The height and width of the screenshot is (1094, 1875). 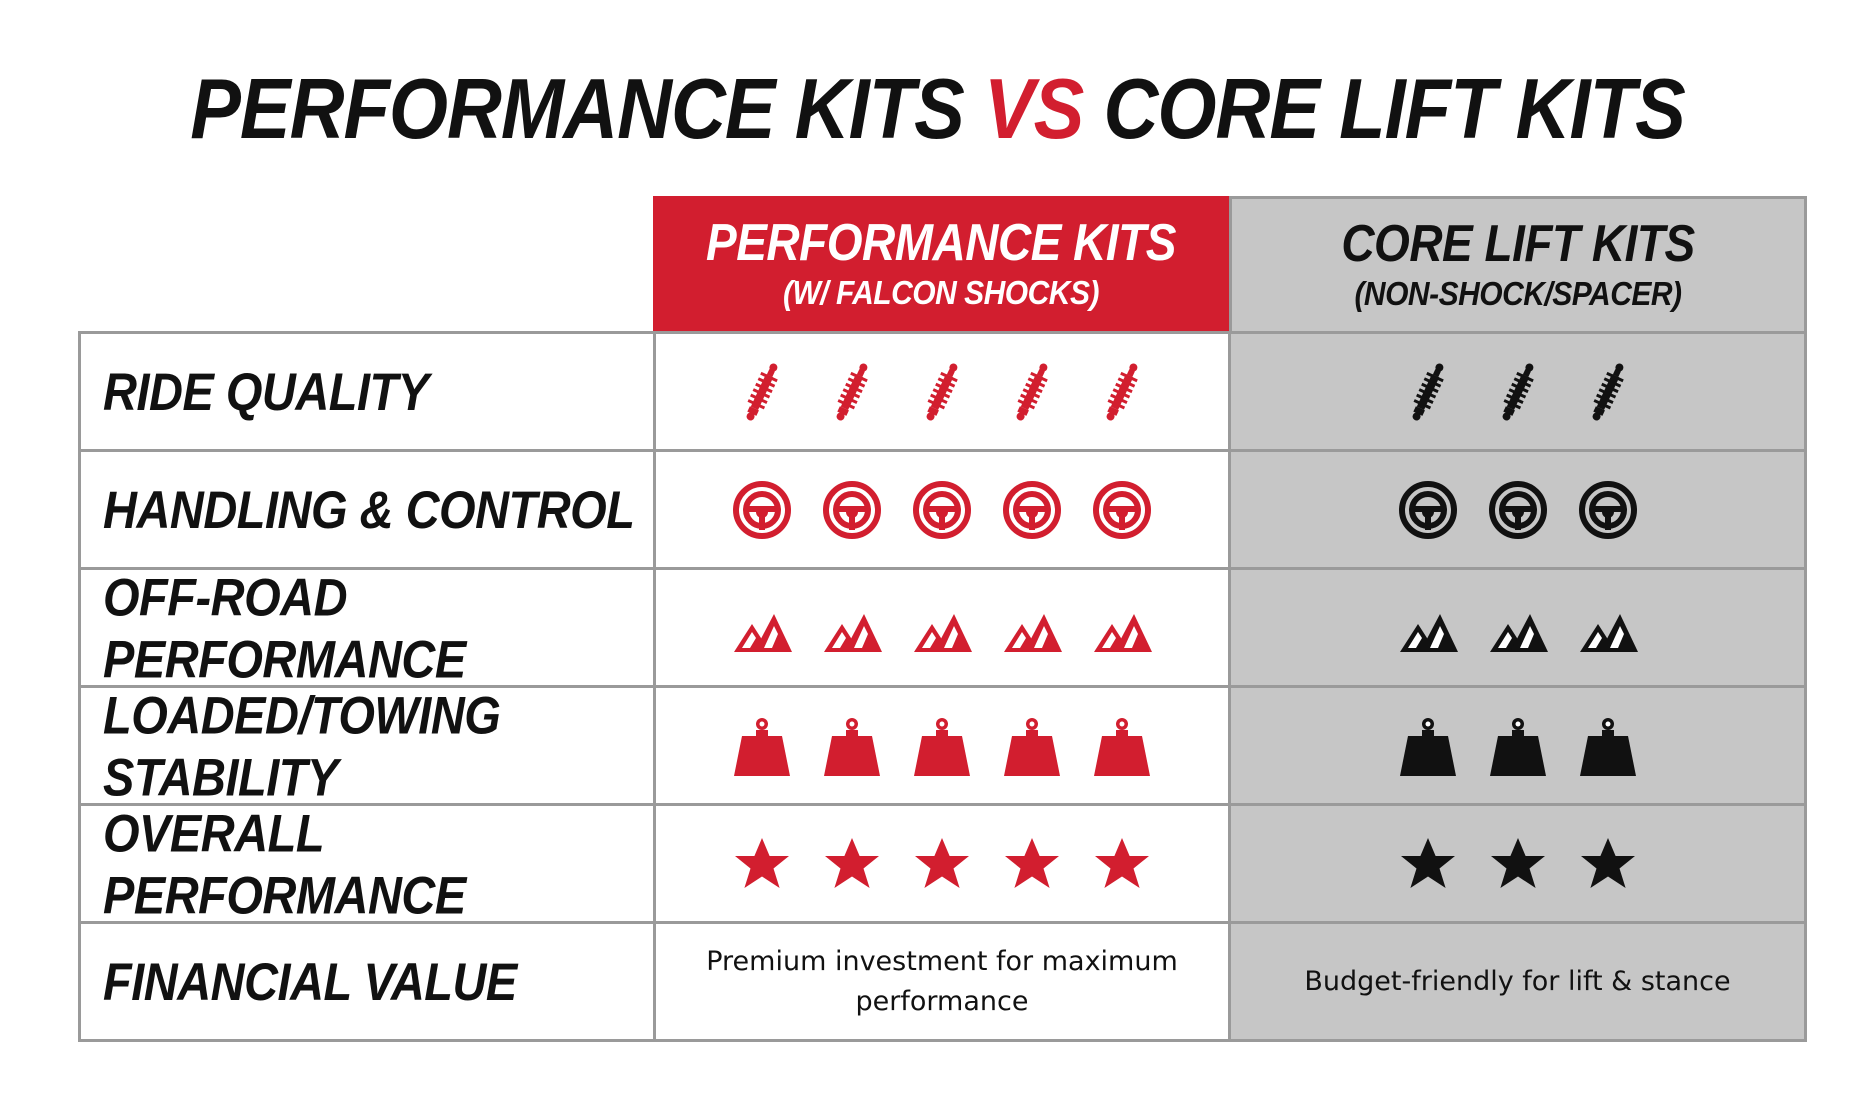 I want to click on title-part-performance: PERFORMANCE KITS, so click(x=577, y=109).